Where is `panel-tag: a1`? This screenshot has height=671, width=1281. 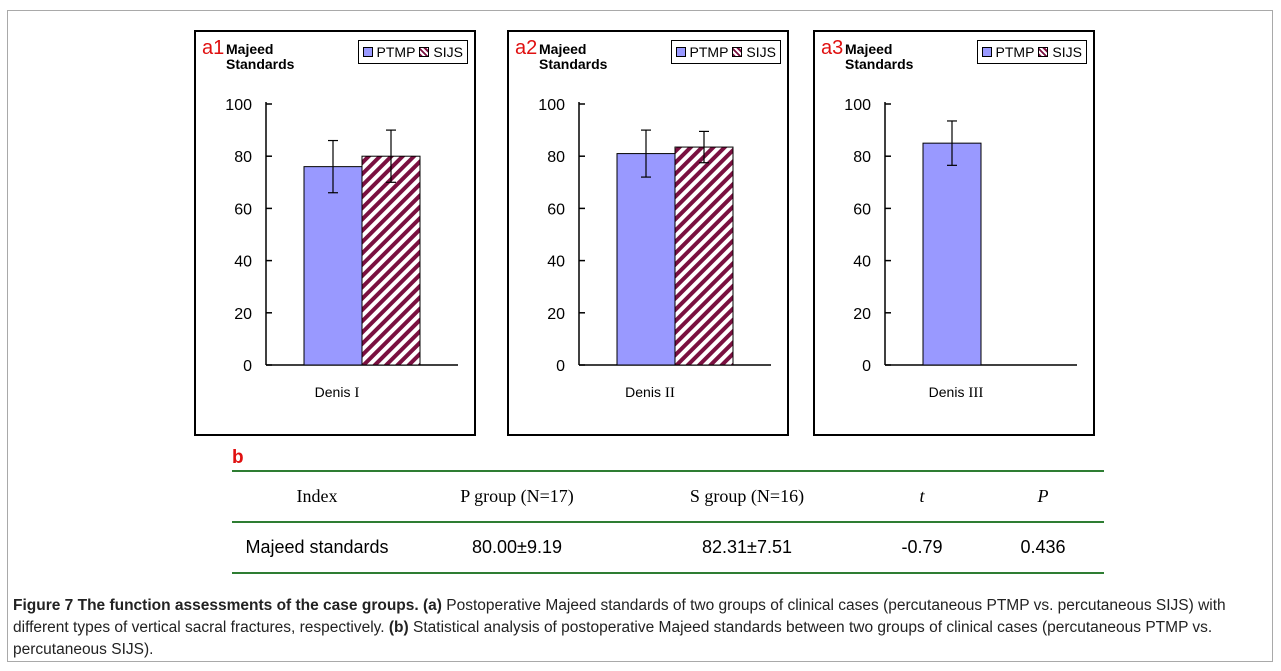 panel-tag: a1 is located at coordinates (213, 48).